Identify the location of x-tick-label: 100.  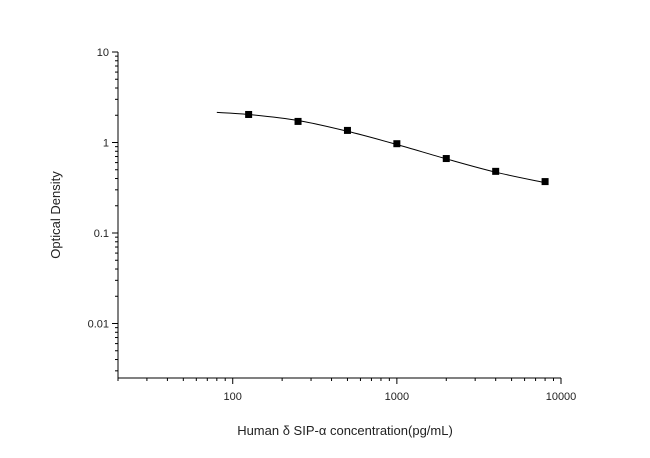
(233, 397).